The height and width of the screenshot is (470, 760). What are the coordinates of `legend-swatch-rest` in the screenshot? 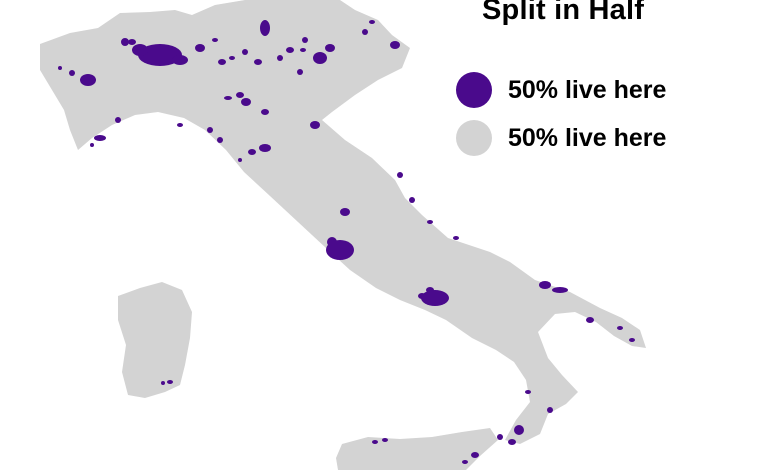 It's located at (474, 138).